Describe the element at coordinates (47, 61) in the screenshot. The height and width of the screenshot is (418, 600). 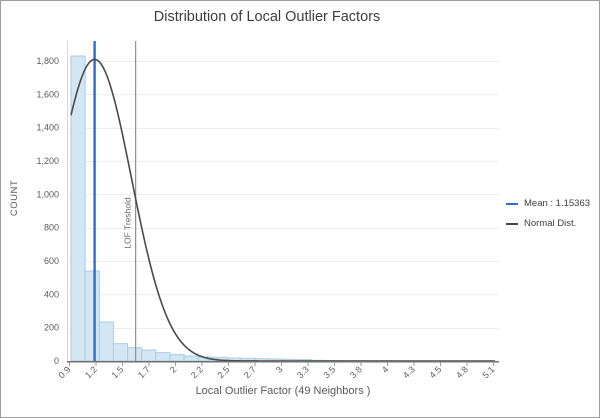
I see `y-tick-label: 1,800` at that location.